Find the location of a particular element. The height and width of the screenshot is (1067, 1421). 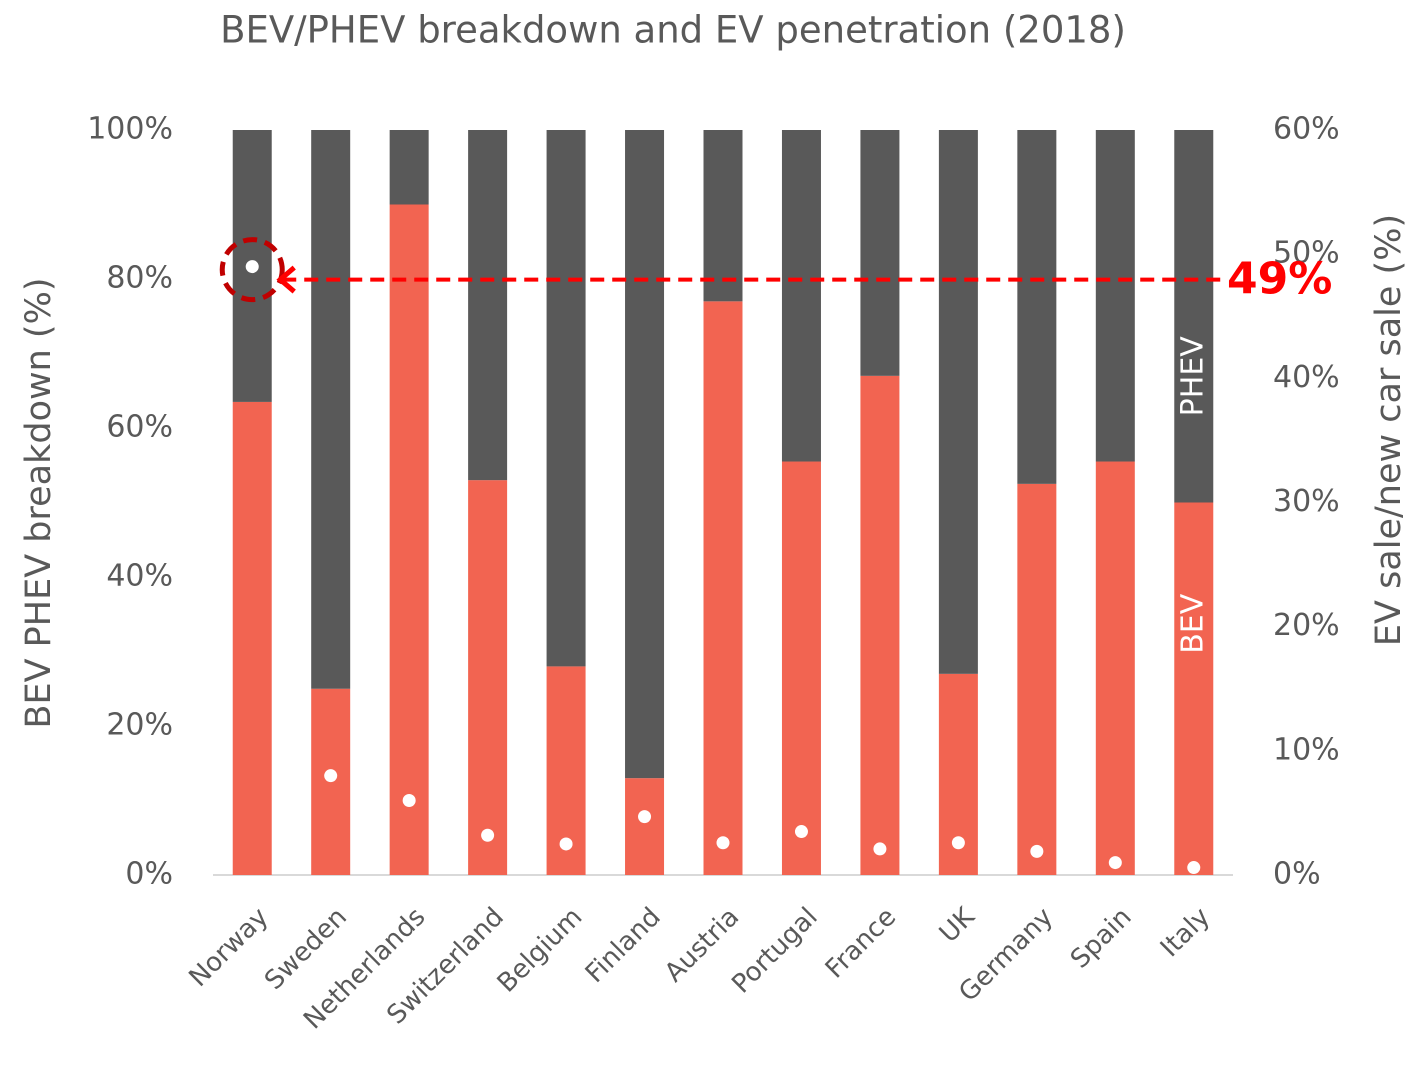

y2-tick-label: 30% is located at coordinates (1306, 501).